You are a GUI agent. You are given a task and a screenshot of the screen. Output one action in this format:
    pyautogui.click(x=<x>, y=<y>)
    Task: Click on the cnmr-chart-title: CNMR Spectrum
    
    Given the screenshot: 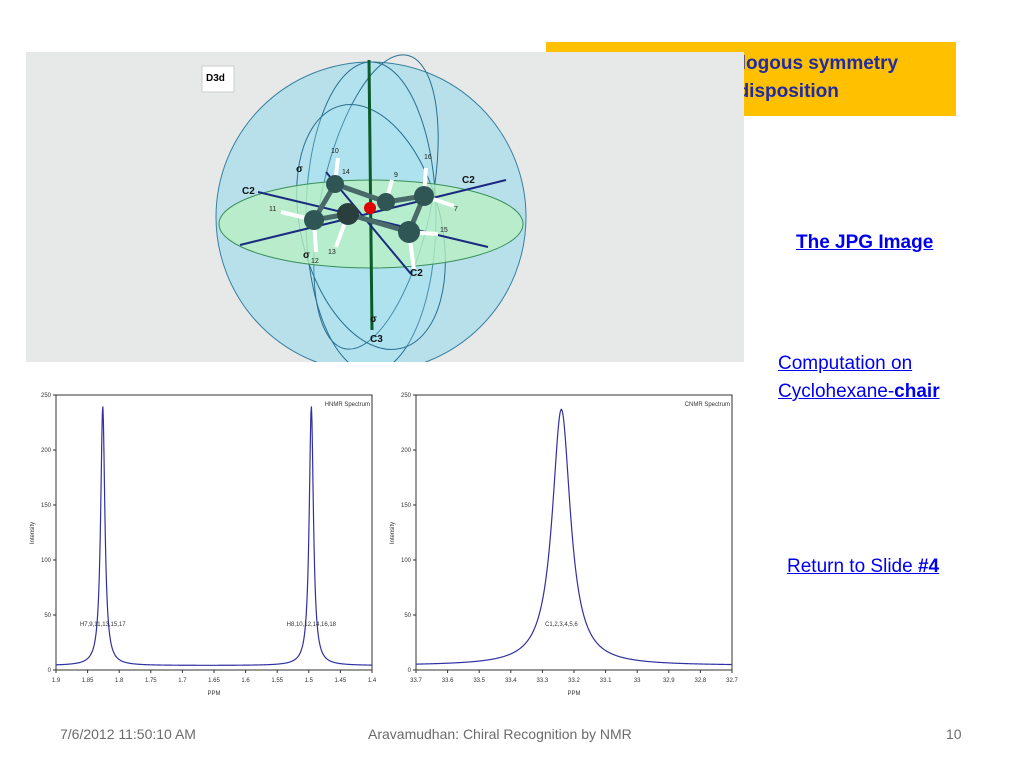 What is the action you would take?
    pyautogui.click(x=707, y=405)
    